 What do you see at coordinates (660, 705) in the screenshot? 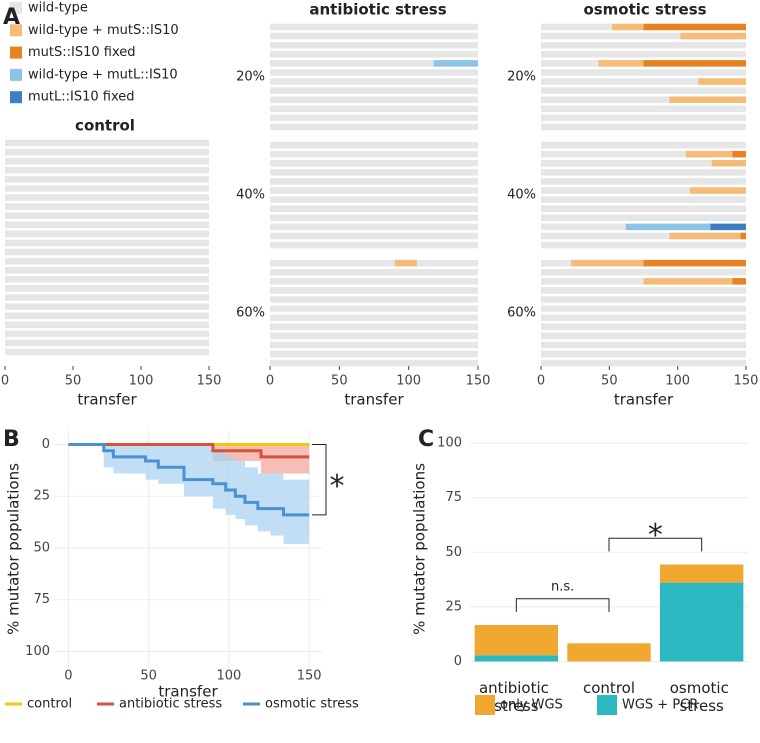
I see `legend-label: WGS + PCR` at bounding box center [660, 705].